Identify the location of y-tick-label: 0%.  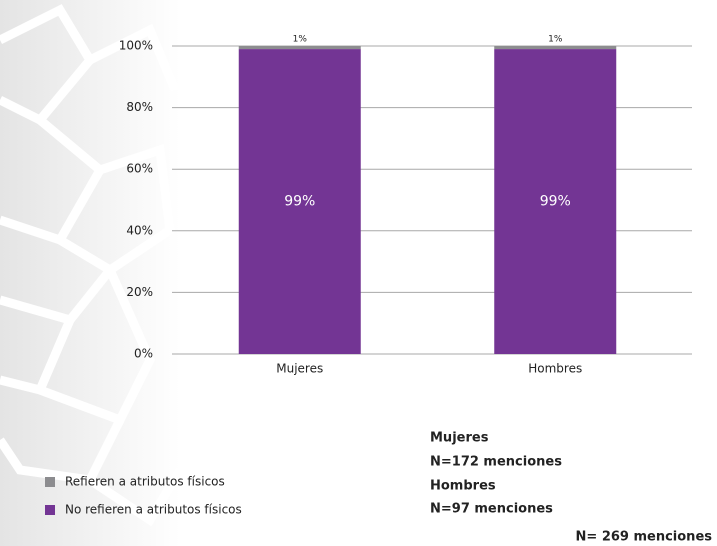
(143, 354).